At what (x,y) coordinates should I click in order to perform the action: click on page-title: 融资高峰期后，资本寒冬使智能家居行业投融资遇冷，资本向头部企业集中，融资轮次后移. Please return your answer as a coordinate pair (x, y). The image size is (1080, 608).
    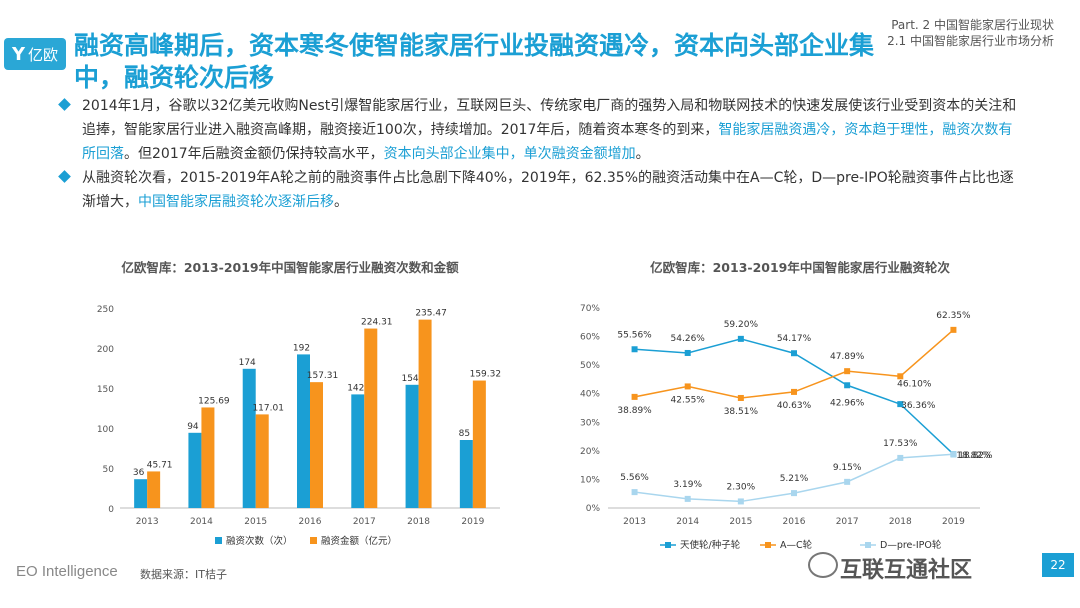
    Looking at the image, I should click on (474, 61).